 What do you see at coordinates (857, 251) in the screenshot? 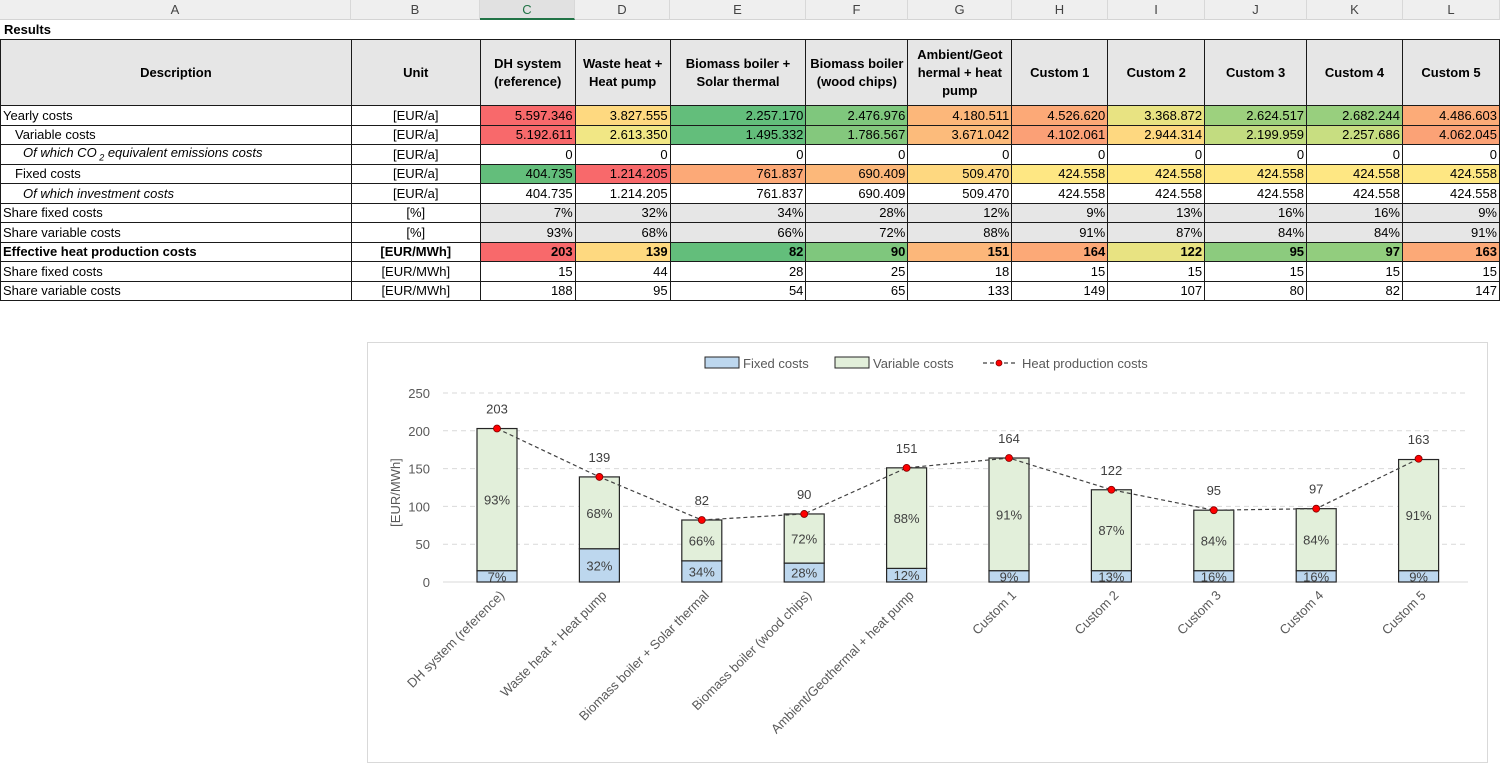
I see `value-cell: 90` at bounding box center [857, 251].